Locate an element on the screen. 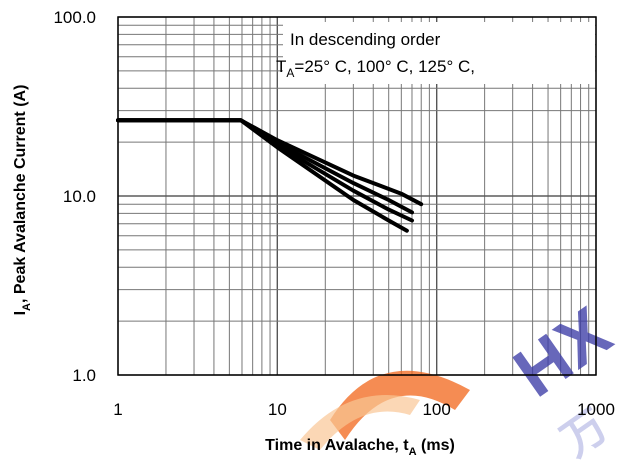  annotation-line-2: TA=25° C, 100° C, 125° C, is located at coordinates (375, 68).